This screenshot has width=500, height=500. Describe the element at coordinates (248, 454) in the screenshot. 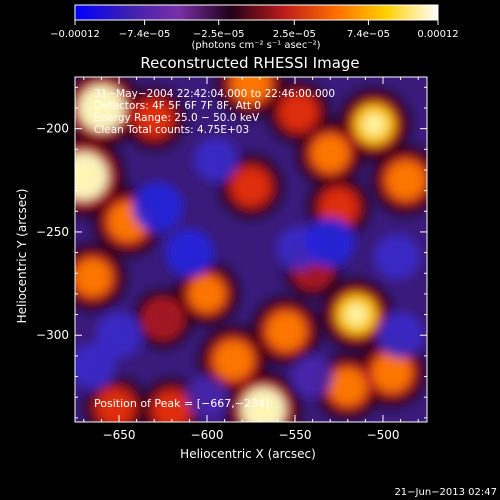

I see `x-axis-label: Heliocentric X (arcsec)` at that location.